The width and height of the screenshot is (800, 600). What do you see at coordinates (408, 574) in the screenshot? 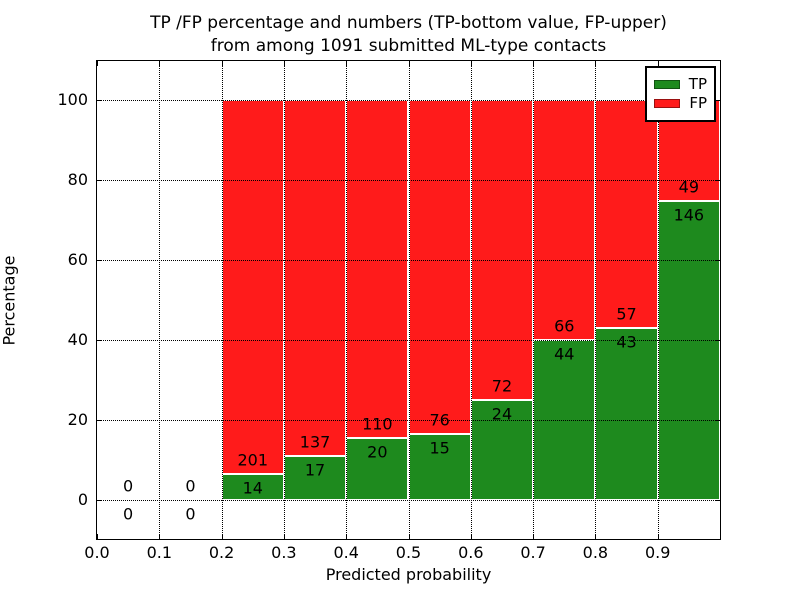
I see `x-axis-label: Predicted probability` at bounding box center [408, 574].